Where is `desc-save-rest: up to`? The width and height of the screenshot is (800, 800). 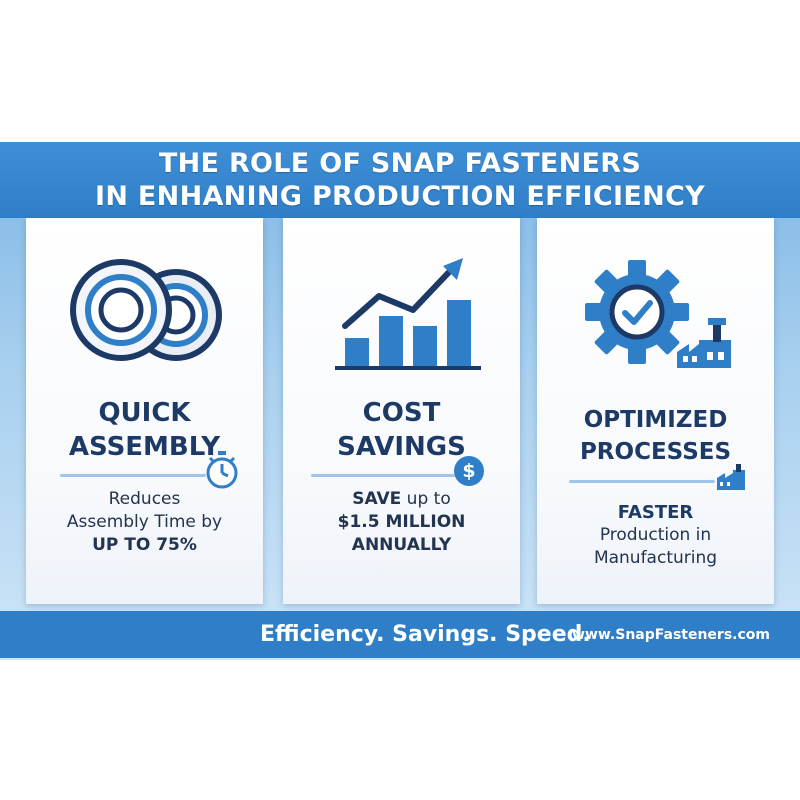
desc-save-rest: up to is located at coordinates (426, 499).